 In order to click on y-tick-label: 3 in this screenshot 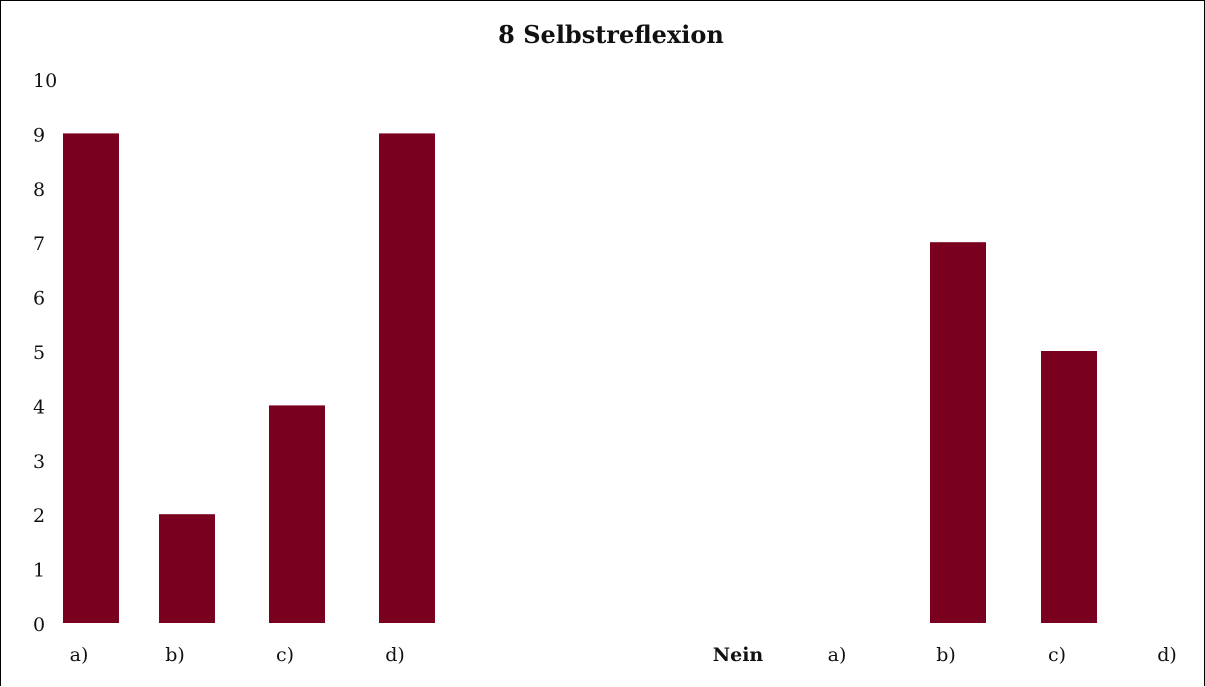, I will do `click(39, 462)`.